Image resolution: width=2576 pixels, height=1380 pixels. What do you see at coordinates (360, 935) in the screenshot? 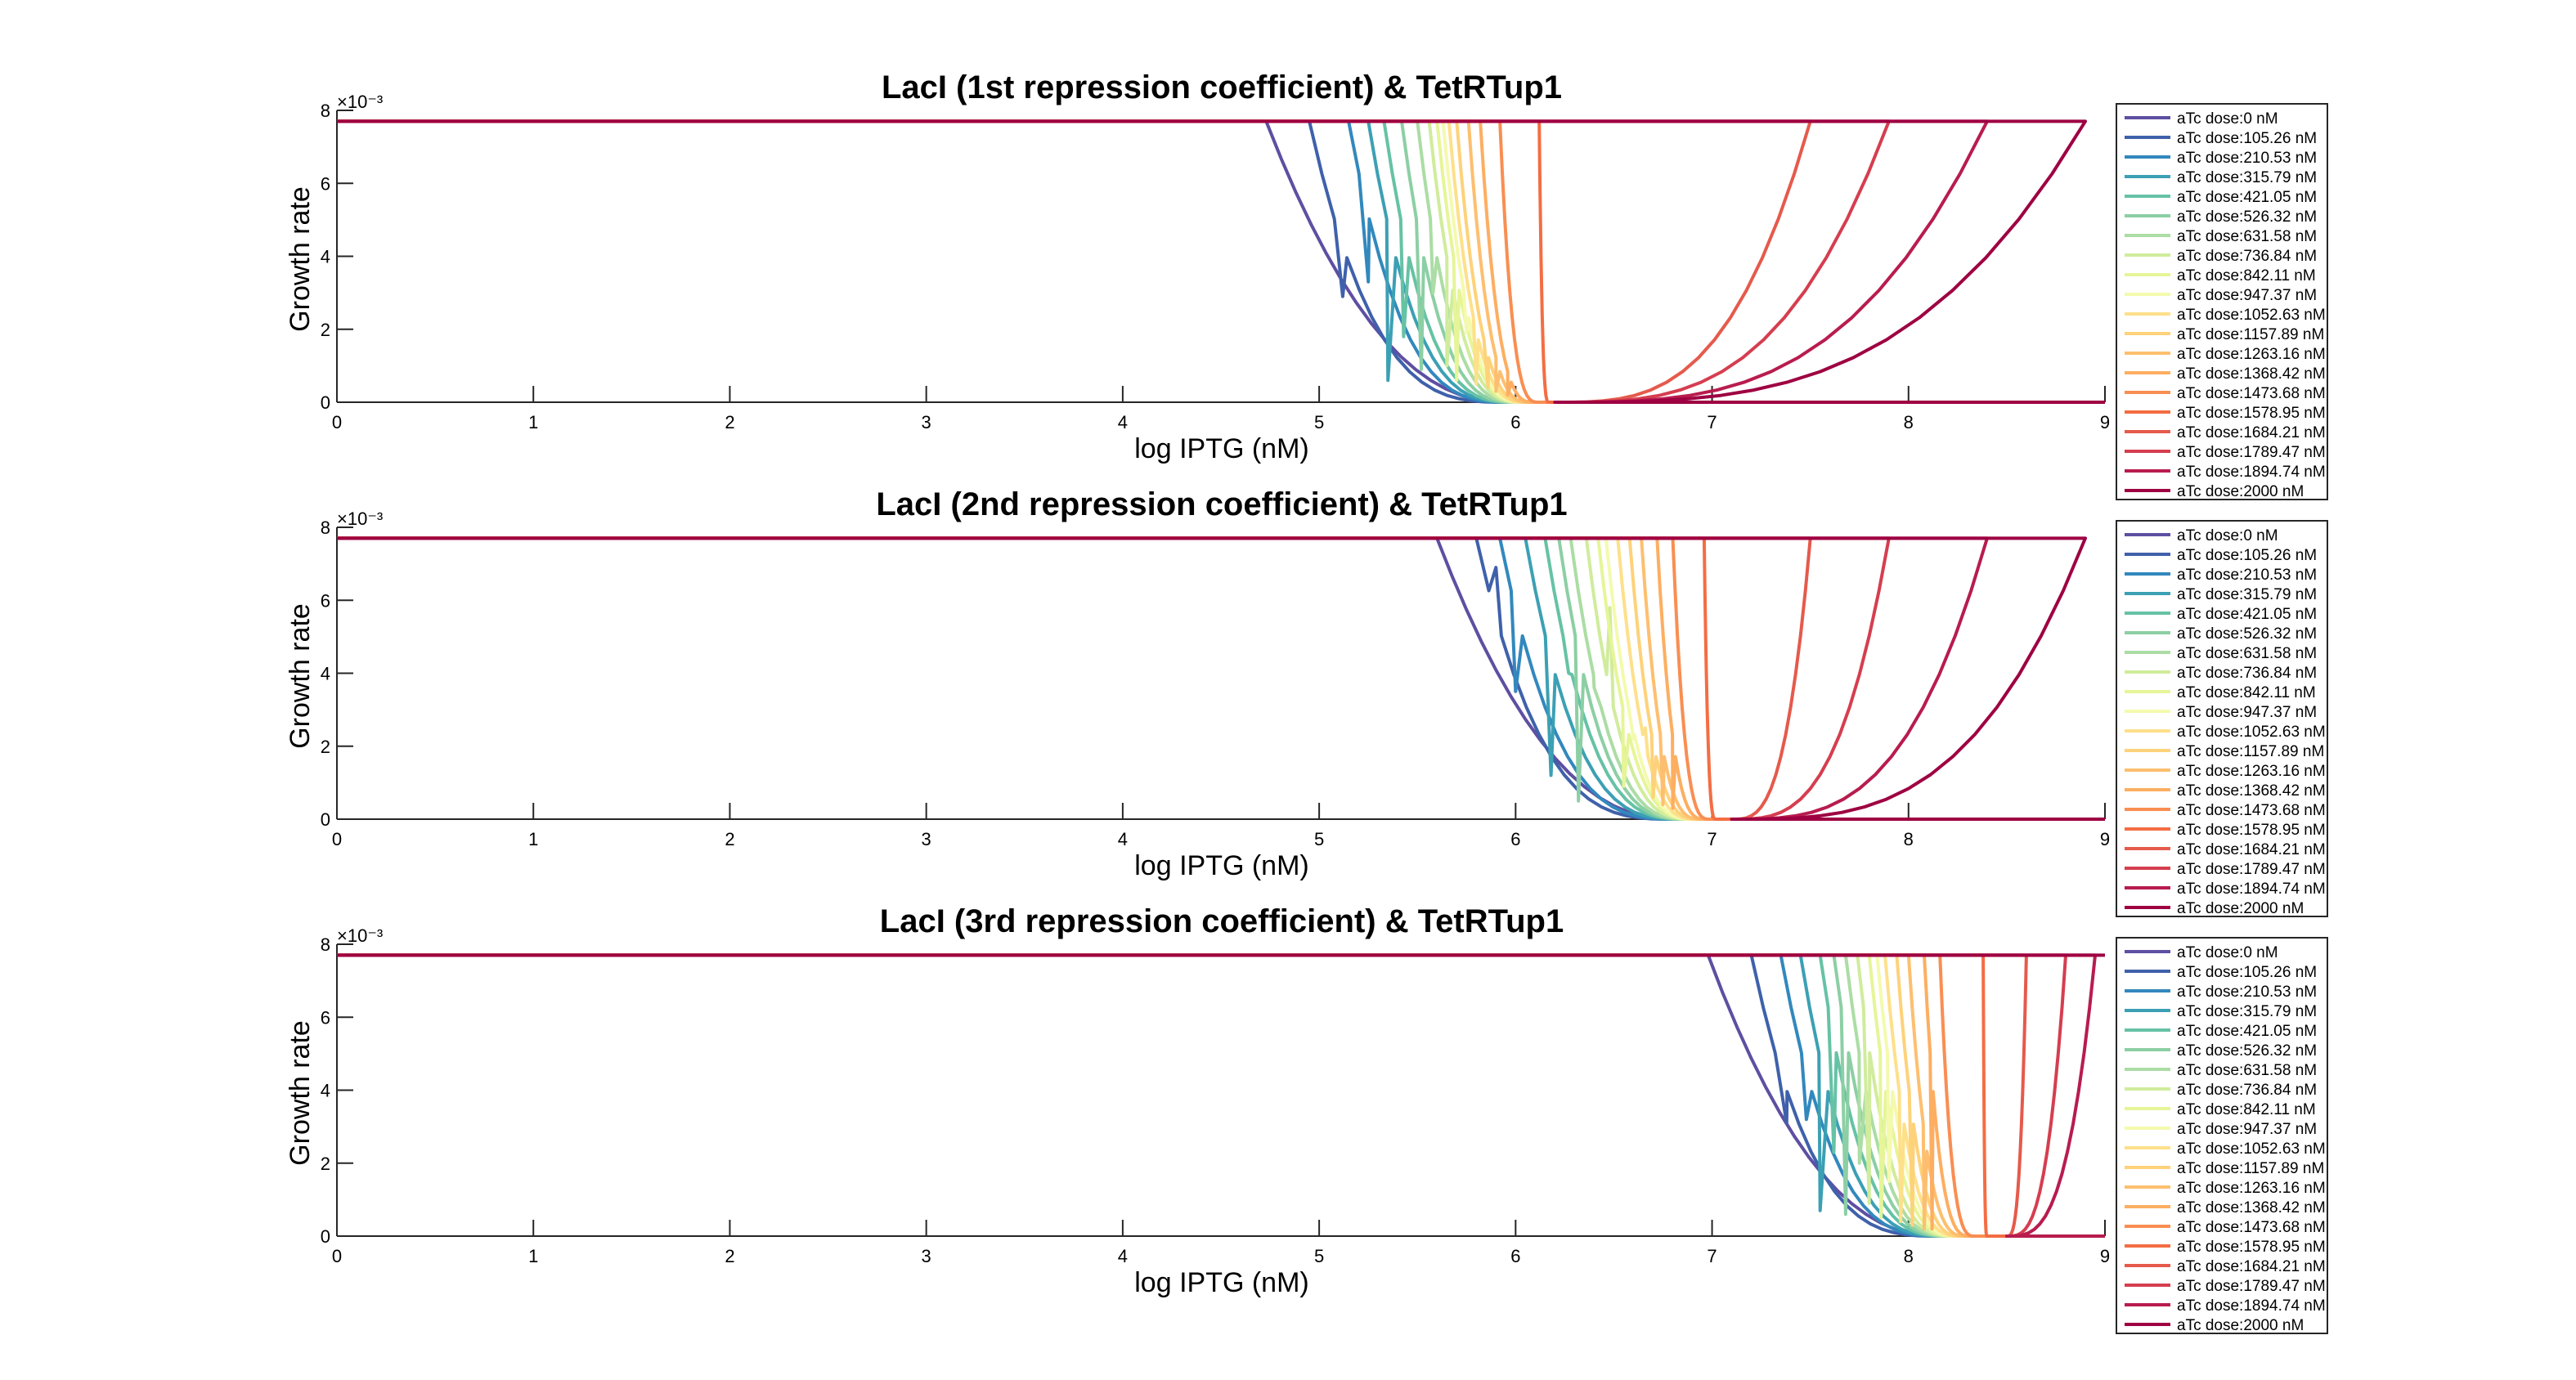
I see `y-exponent-label: ×10⁻³` at bounding box center [360, 935].